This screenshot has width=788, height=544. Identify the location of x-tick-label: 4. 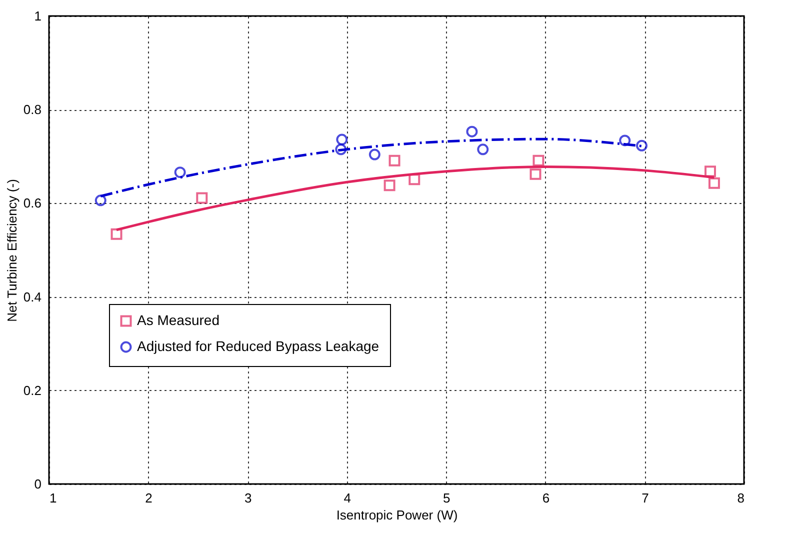
(347, 498).